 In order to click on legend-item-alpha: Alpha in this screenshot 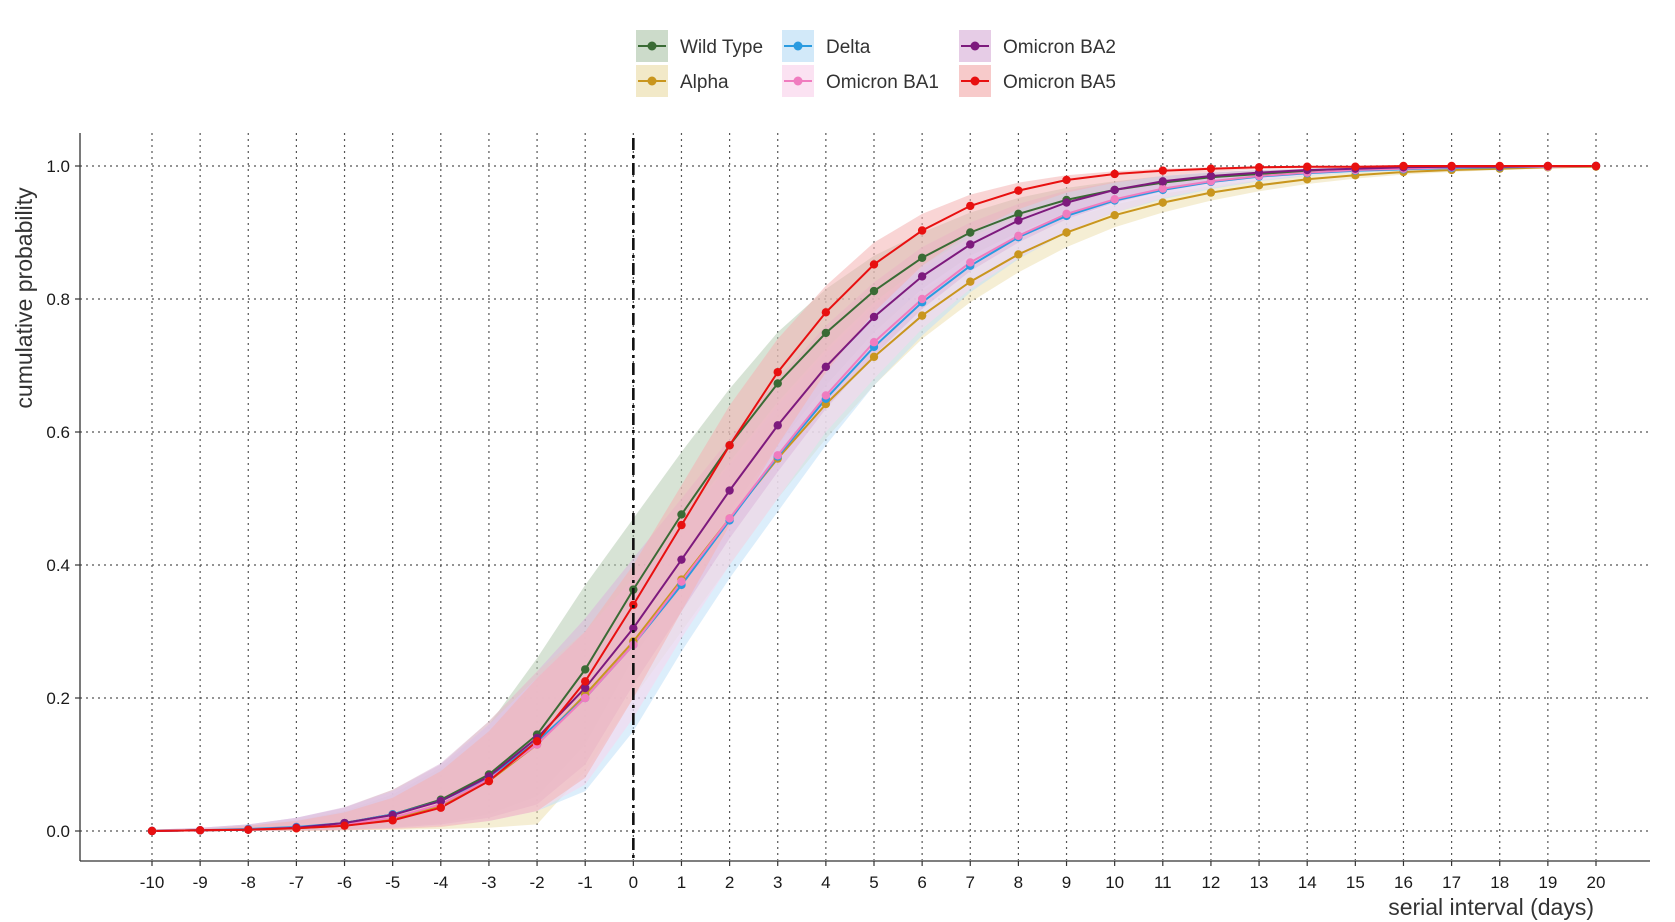, I will do `click(682, 81)`.